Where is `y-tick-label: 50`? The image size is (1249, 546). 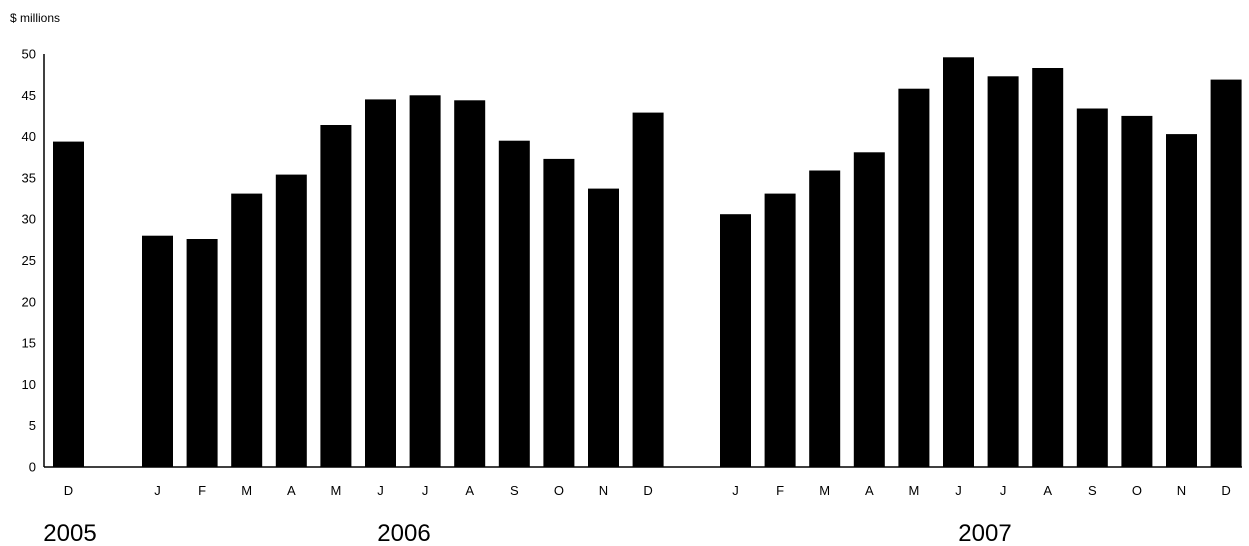
y-tick-label: 50 is located at coordinates (29, 54).